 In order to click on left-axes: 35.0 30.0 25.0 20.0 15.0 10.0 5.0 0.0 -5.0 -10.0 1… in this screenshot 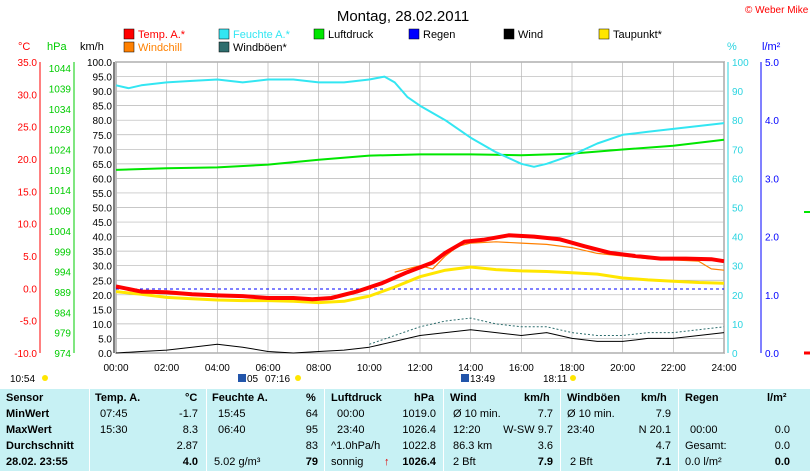, I will do `click(64, 209)`.